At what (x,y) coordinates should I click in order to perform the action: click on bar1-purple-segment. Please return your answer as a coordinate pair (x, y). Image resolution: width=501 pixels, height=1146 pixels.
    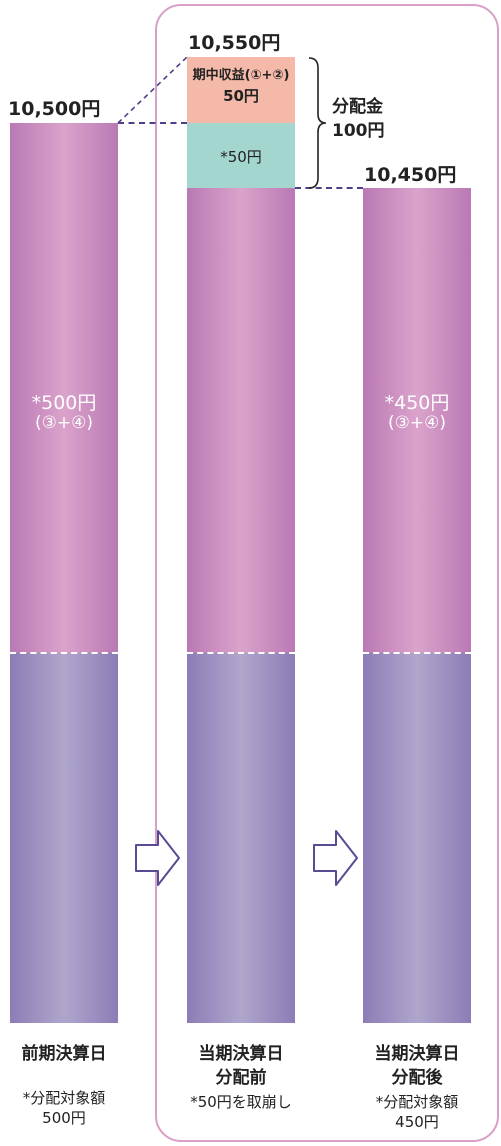
    Looking at the image, I should click on (64, 838).